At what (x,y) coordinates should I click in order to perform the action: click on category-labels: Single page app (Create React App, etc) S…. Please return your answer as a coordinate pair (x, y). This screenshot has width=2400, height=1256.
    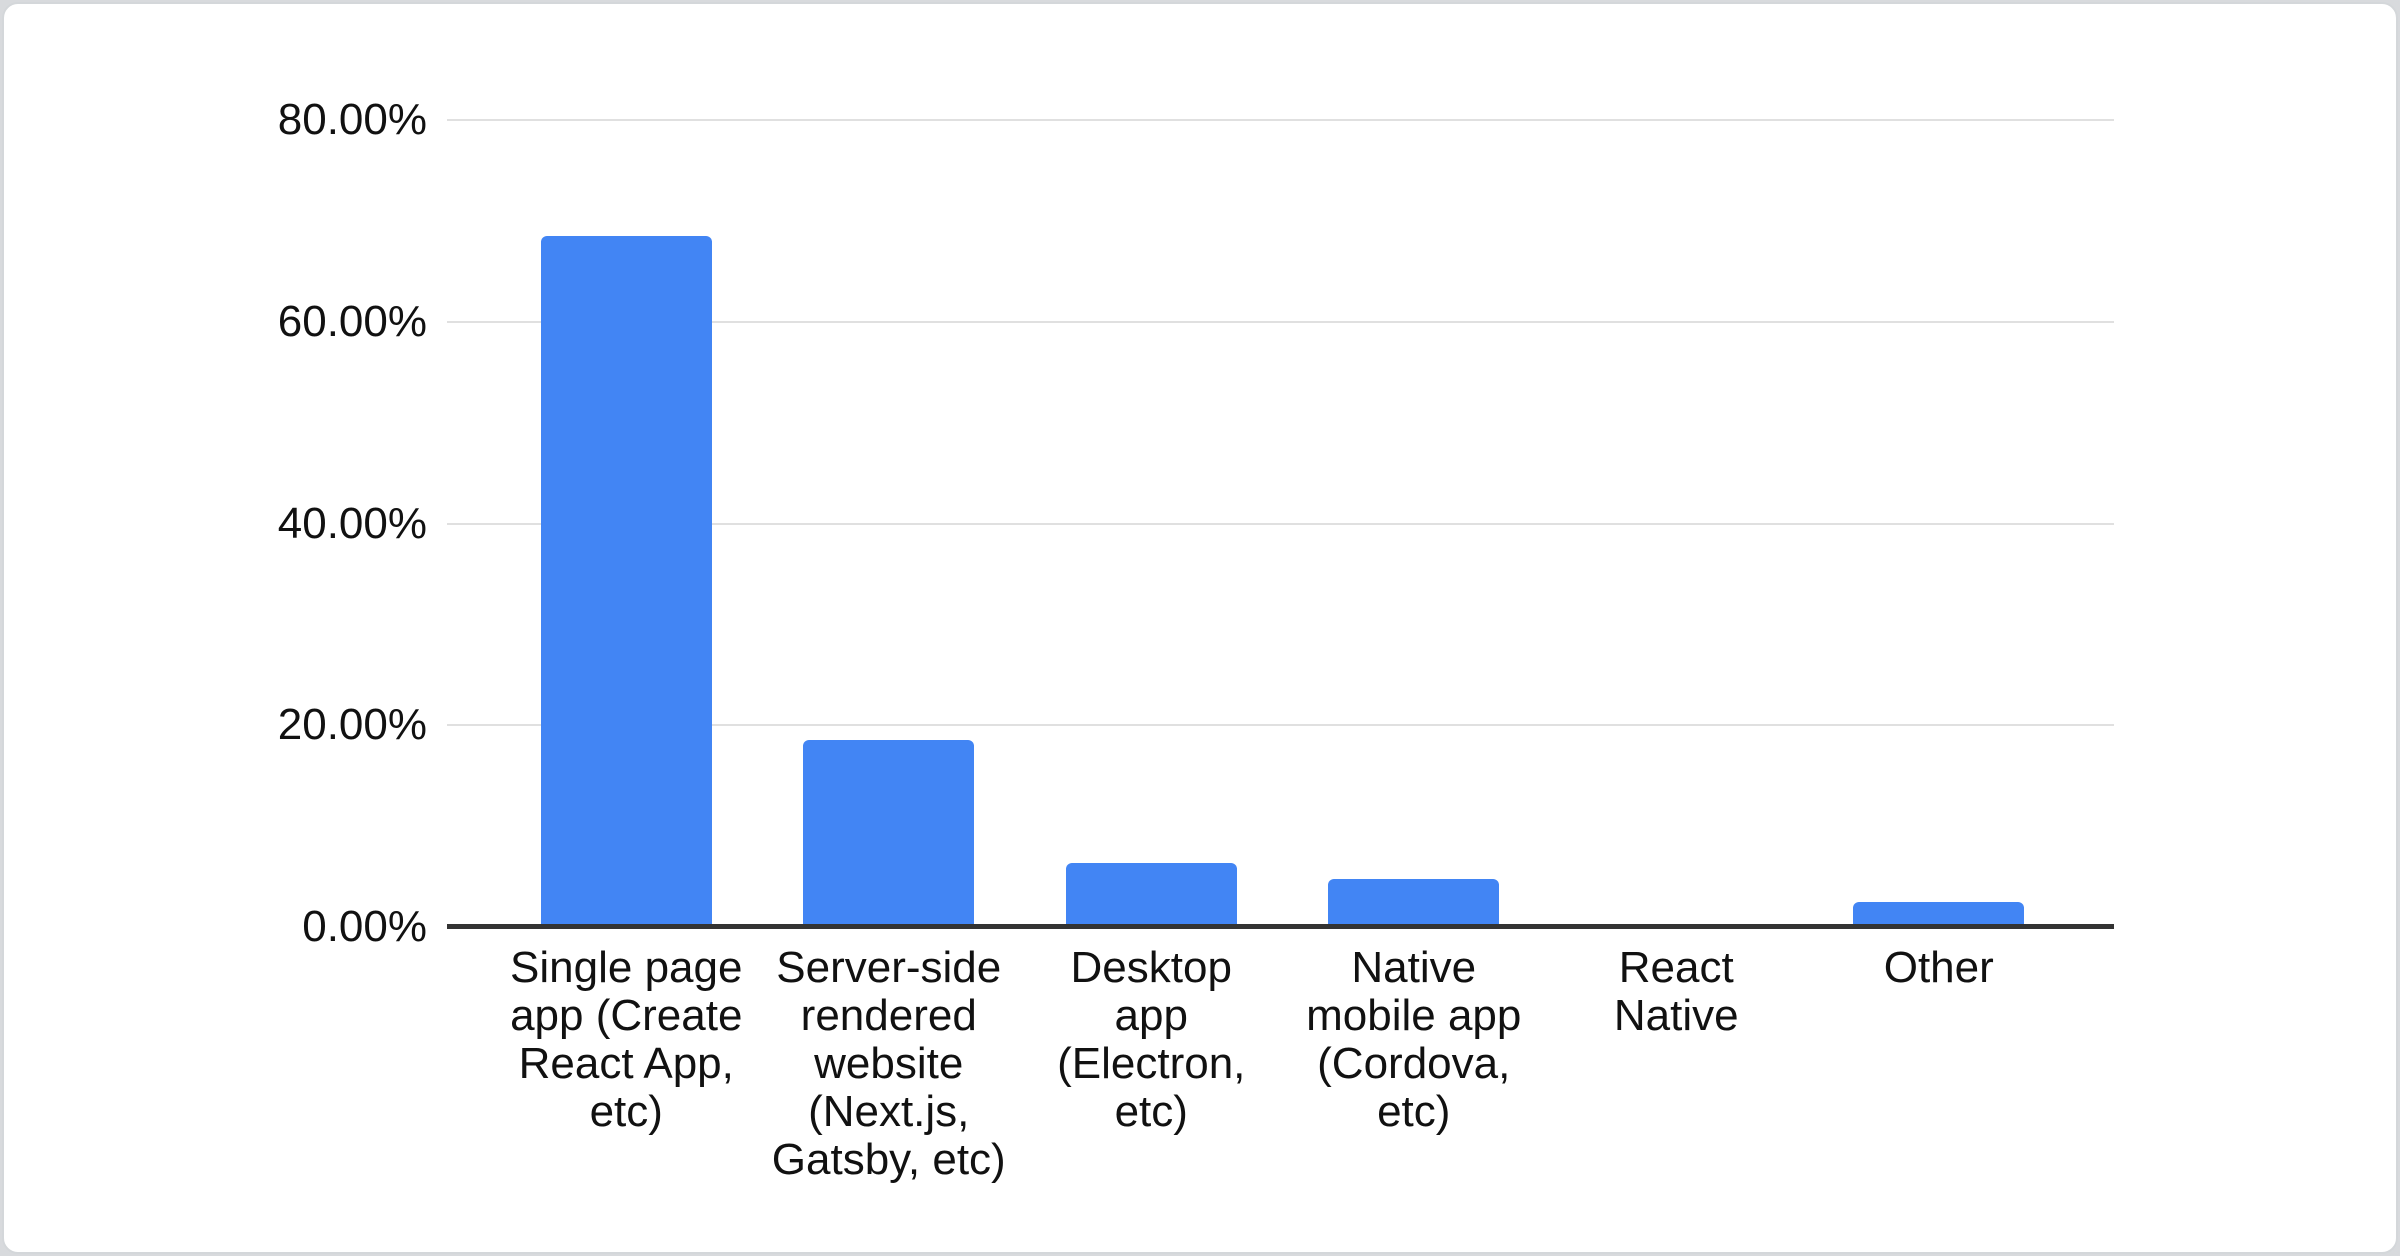
    Looking at the image, I should click on (1282, 1064).